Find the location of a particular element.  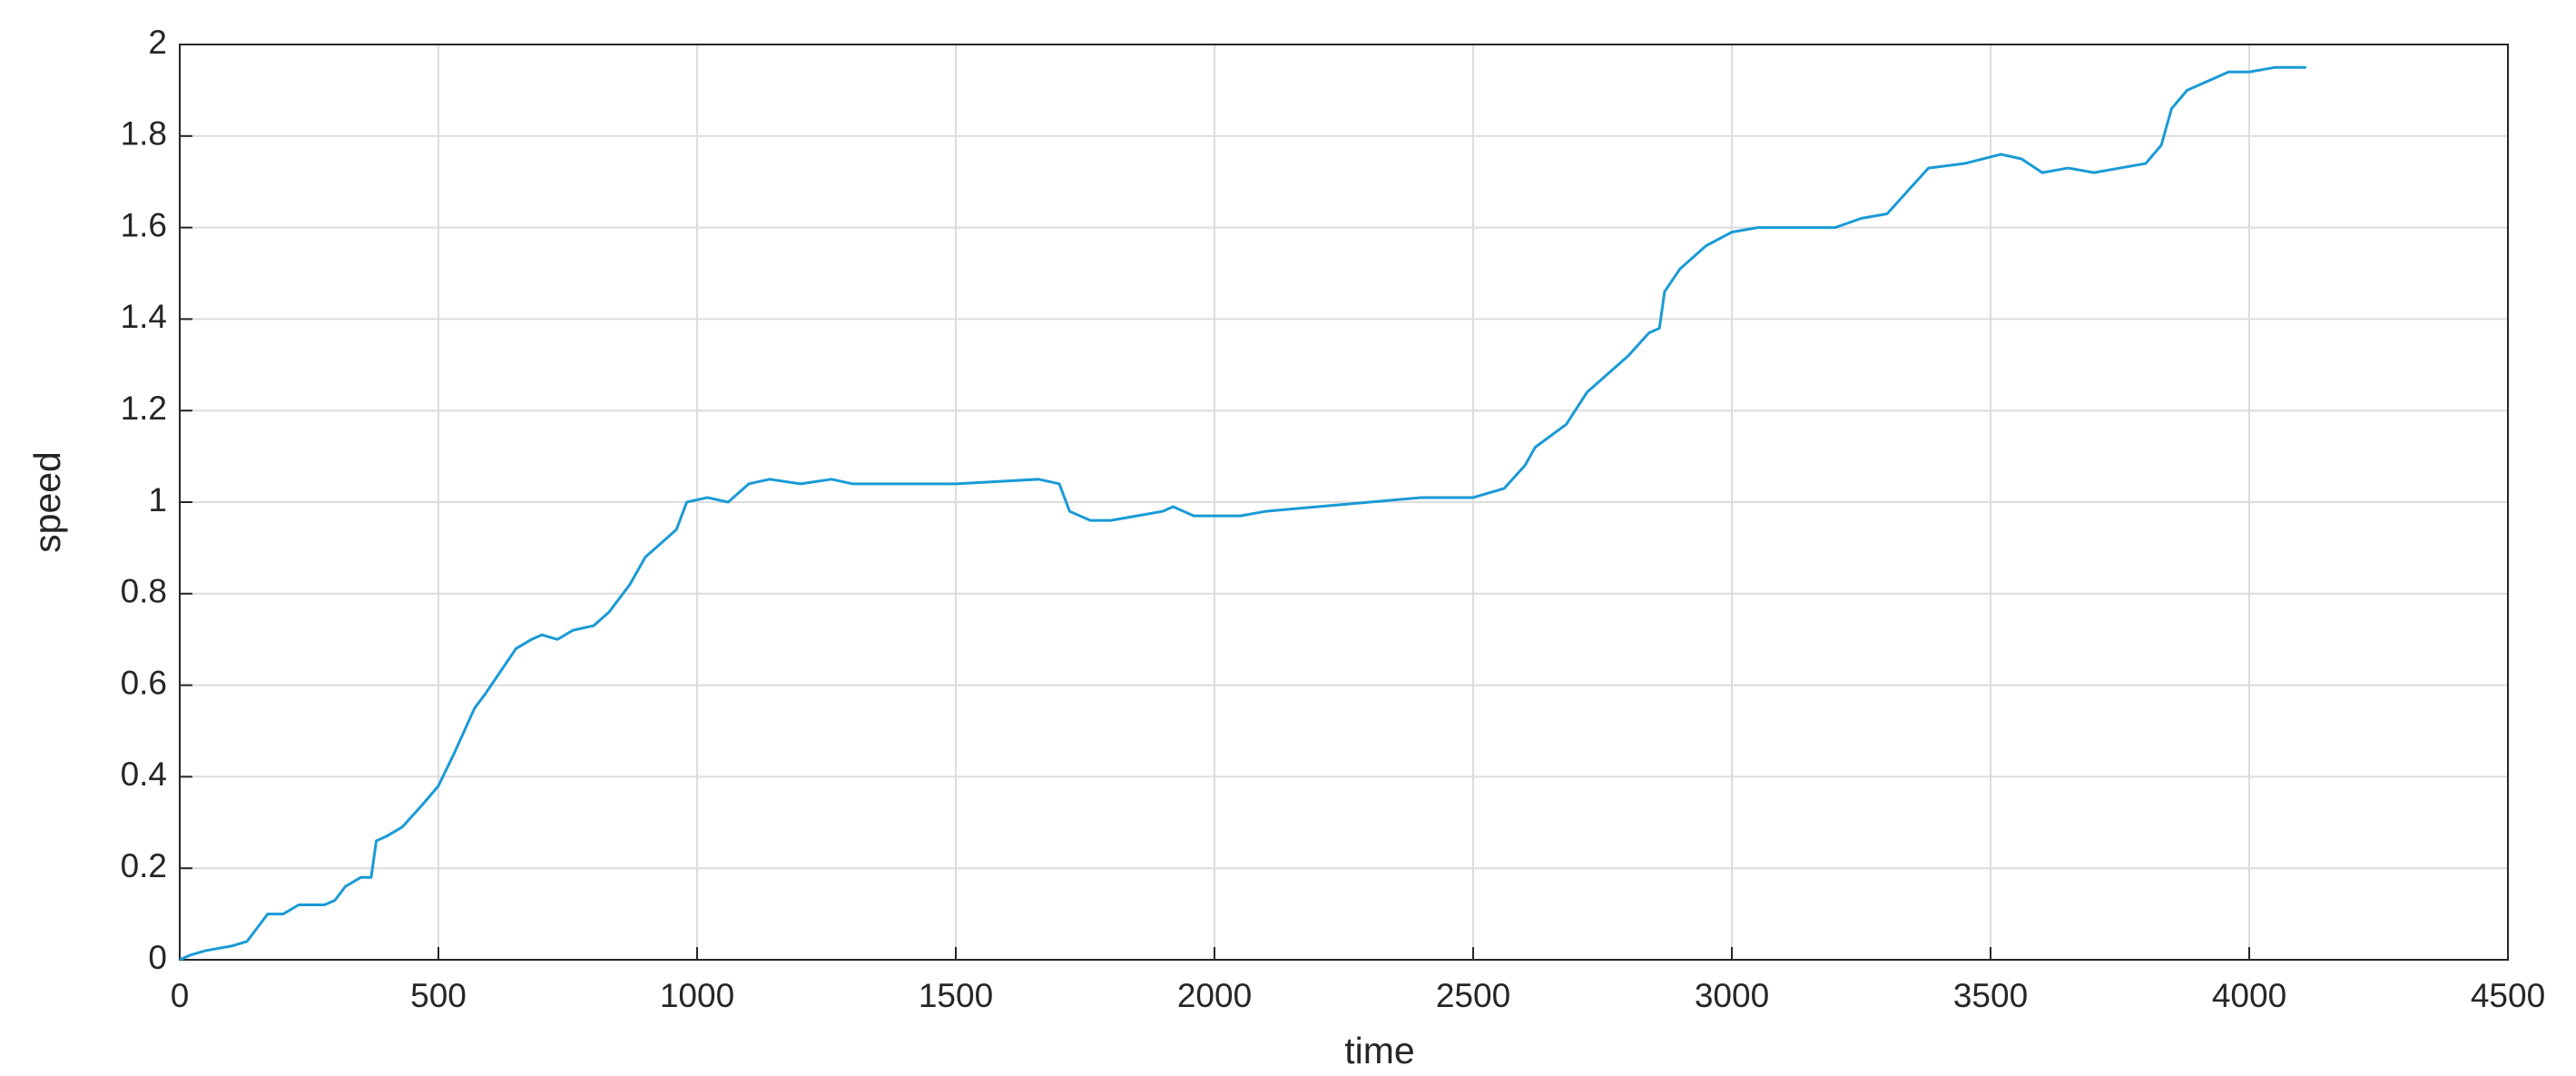

y-axis-label: speed is located at coordinates (47, 502).